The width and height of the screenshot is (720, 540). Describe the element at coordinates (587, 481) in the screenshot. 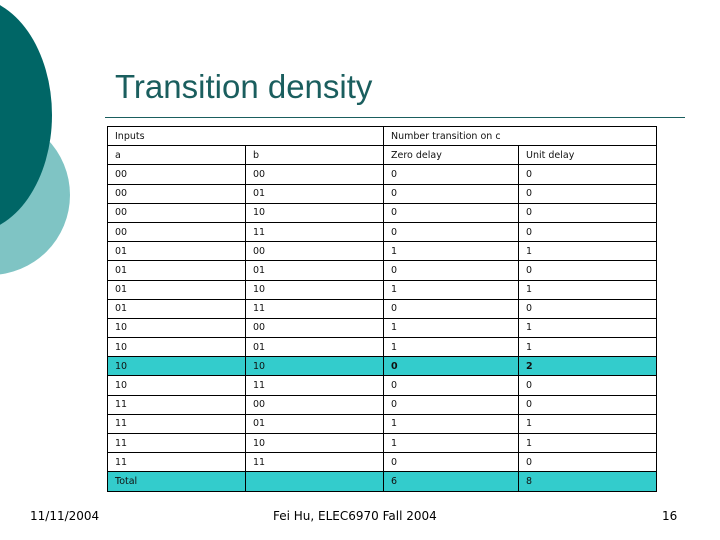

I see `table-cell: 8` at that location.